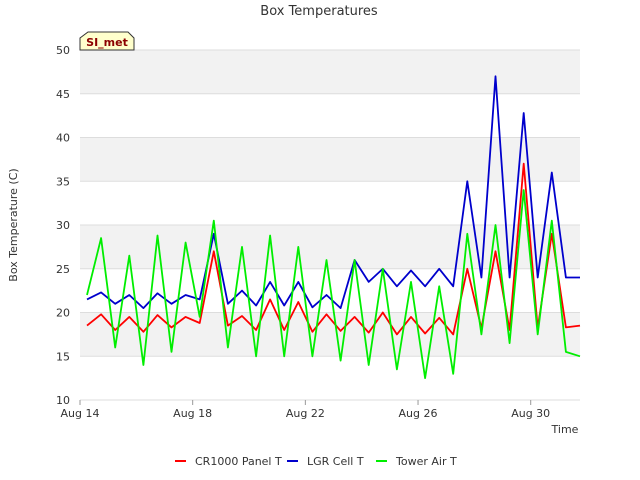 The image size is (640, 480). I want to click on y-tick-label: 15, so click(63, 356).